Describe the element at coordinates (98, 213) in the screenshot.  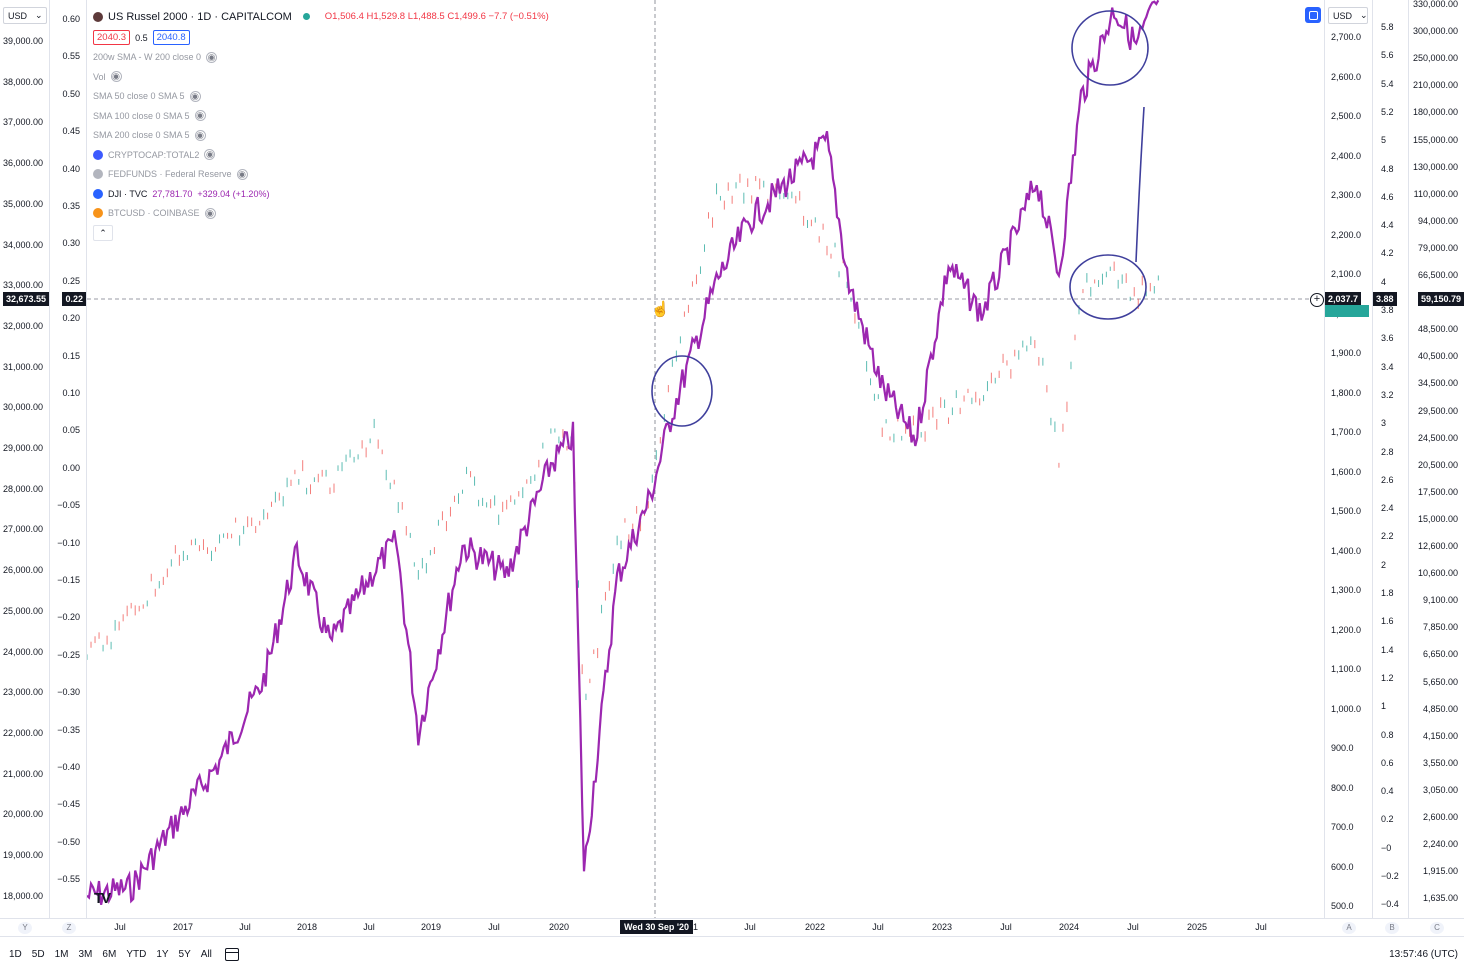
I see `indicator-logo-icon` at that location.